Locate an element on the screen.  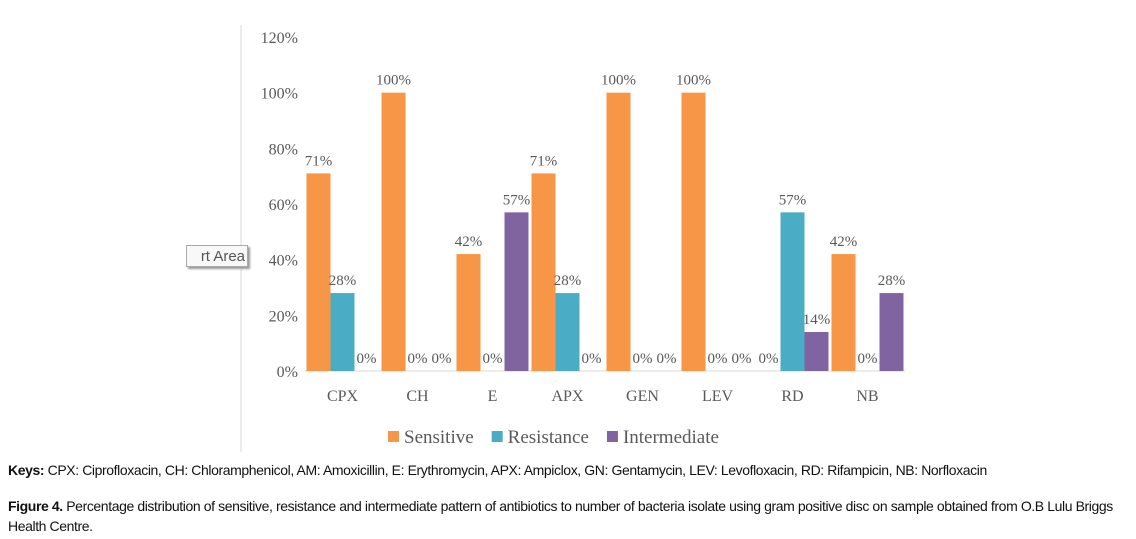
x-tick-label: GEN is located at coordinates (642, 396).